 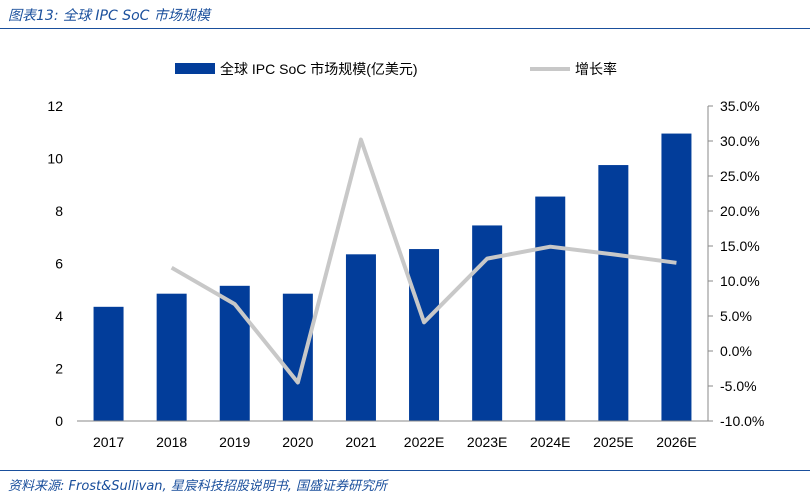 What do you see at coordinates (109, 16) in the screenshot?
I see `figure-title: 图表13: 全球 IPC SoC 市场规模` at bounding box center [109, 16].